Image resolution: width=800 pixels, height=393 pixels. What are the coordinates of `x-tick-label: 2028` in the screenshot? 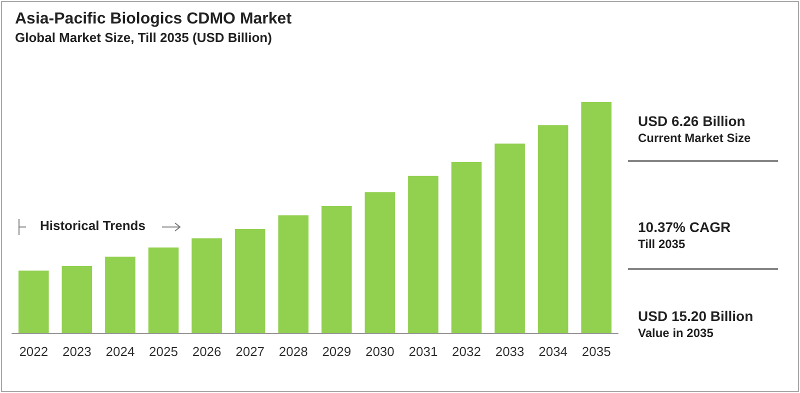 It's located at (293, 351).